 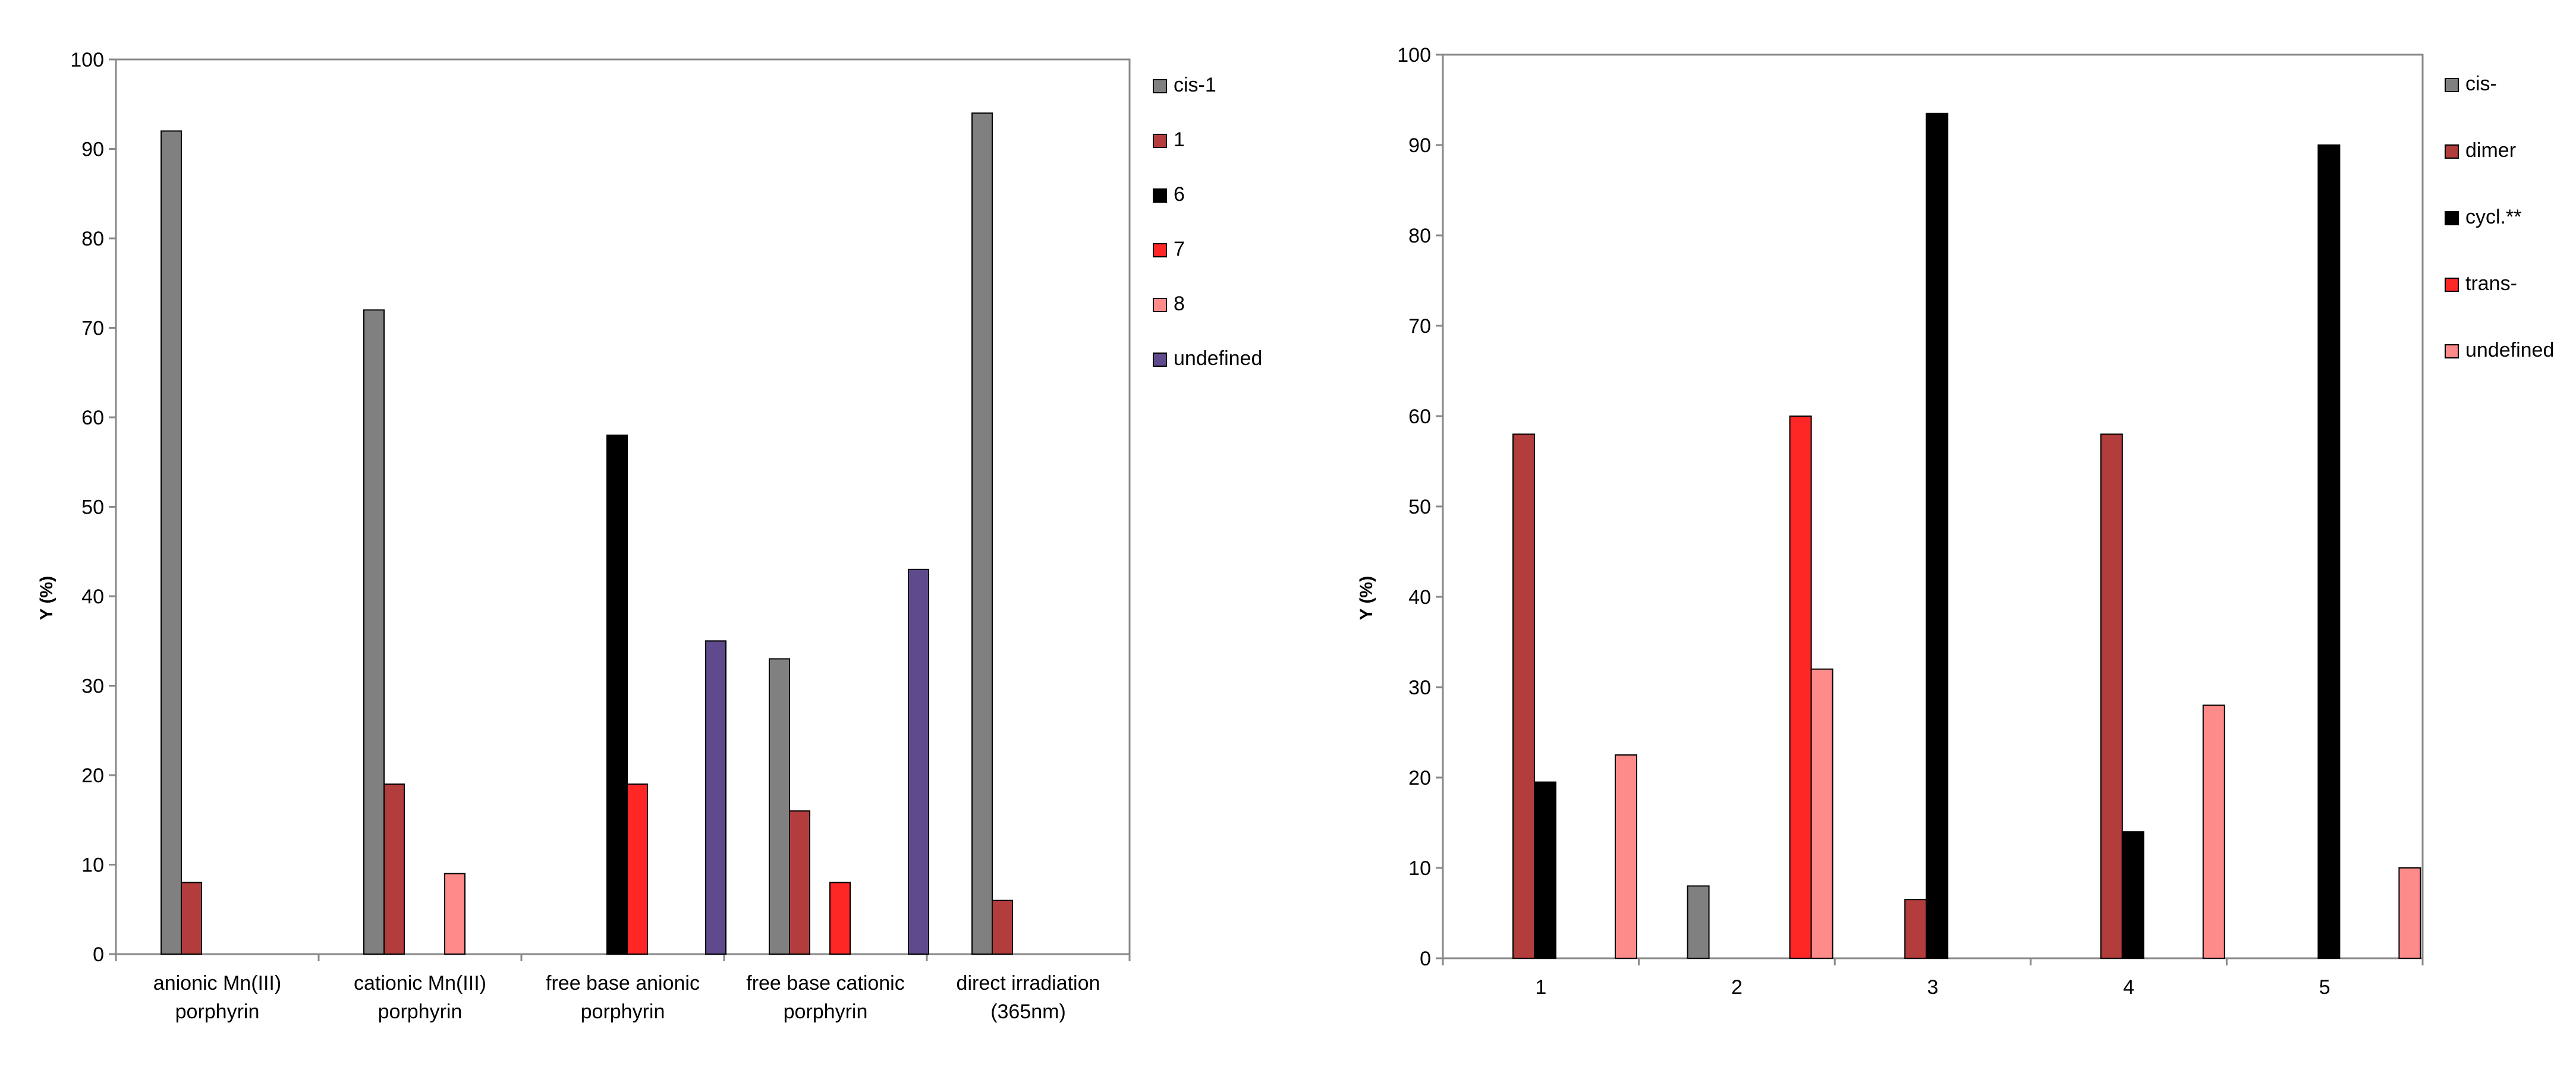 I want to click on x-category-label: 2, so click(x=1737, y=987).